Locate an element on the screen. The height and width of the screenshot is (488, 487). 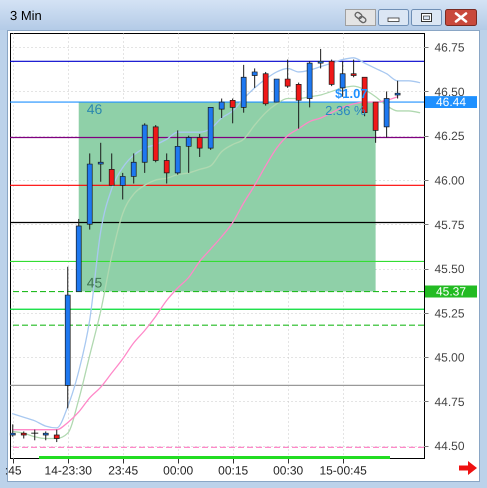
y-tick-label: 46.00 is located at coordinates (449, 180).